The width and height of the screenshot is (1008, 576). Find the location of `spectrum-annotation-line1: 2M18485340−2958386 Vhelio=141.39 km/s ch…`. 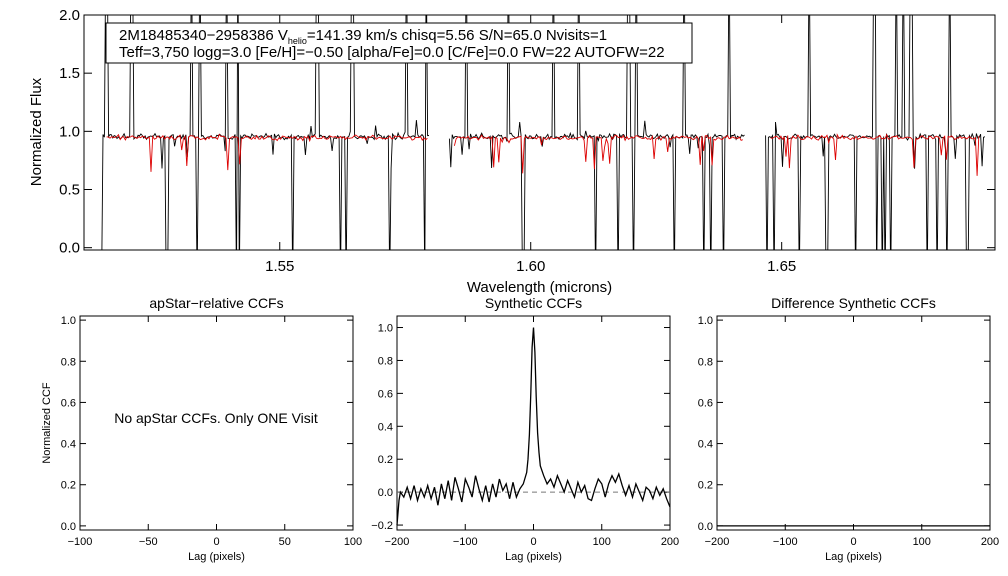

spectrum-annotation-line1: 2M18485340−2958386 Vhelio=141.39 km/s ch… is located at coordinates (363, 36).